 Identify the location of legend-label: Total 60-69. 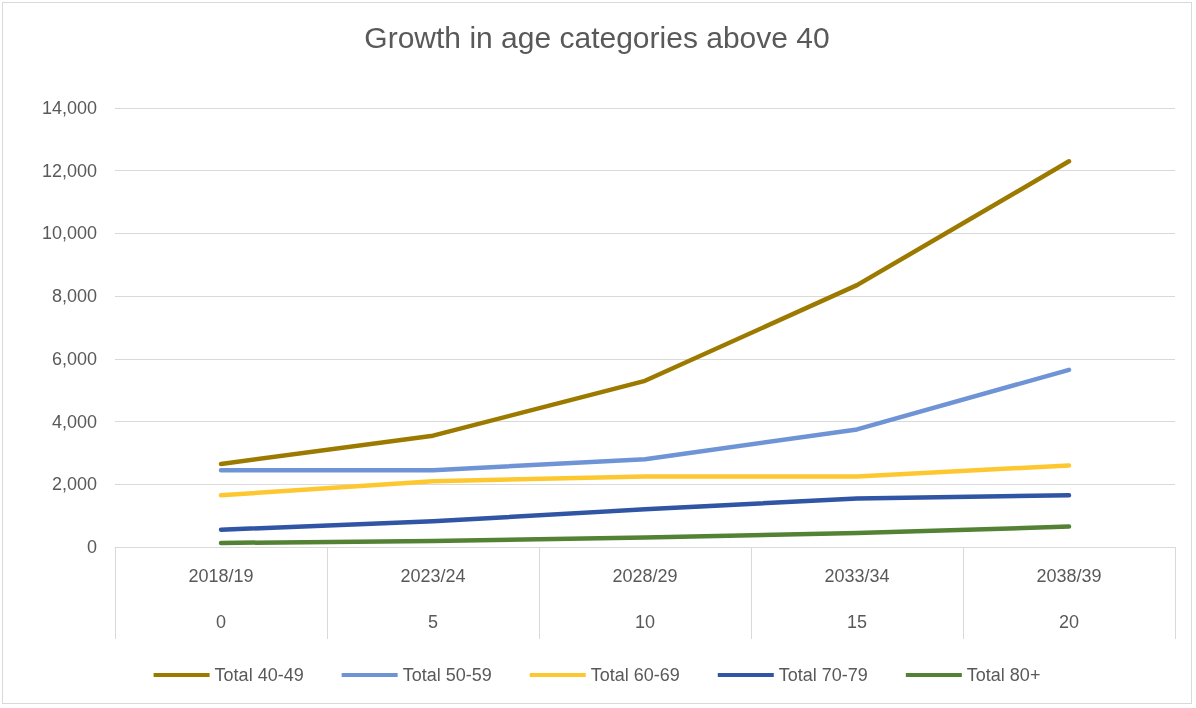
(635, 675).